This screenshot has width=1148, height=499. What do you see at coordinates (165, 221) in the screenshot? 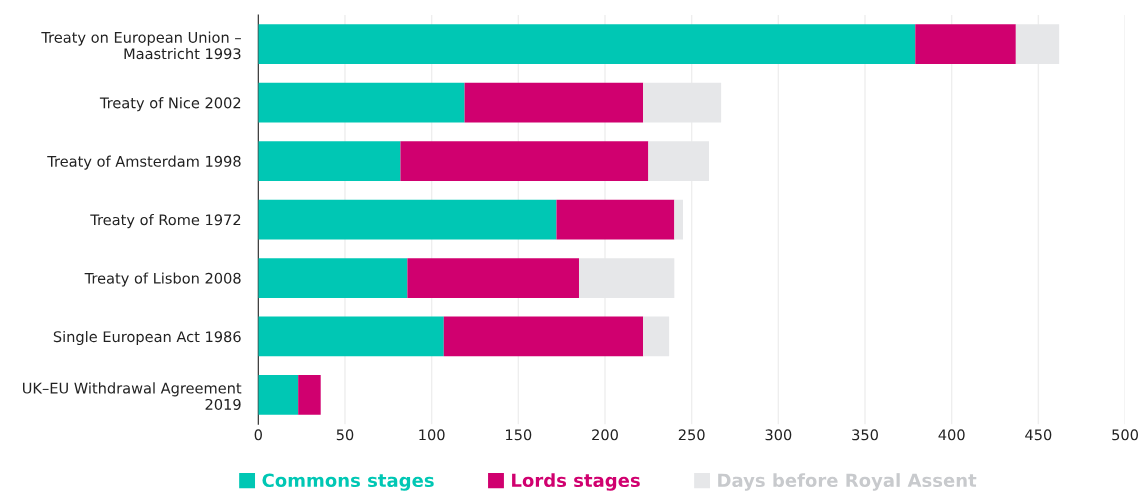
I see `y-tick-label: Treaty of Rome 1972` at bounding box center [165, 221].